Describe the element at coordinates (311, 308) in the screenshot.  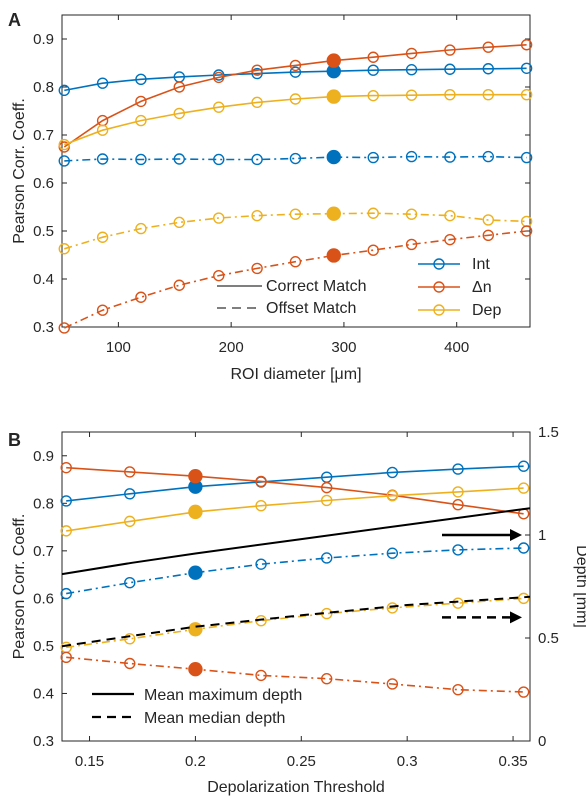
I see `style-legend-label: Offset Match` at that location.